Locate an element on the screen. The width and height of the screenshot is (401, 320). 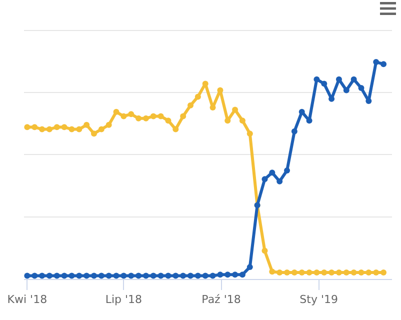
x-tick-label: Kwi '18 is located at coordinates (27, 299).